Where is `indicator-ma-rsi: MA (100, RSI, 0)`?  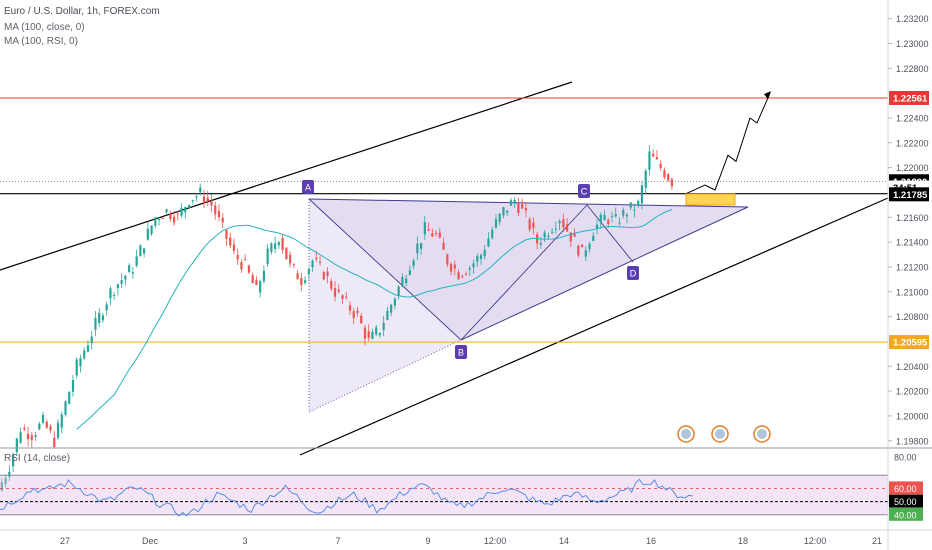 indicator-ma-rsi: MA (100, RSI, 0) is located at coordinates (41, 41).